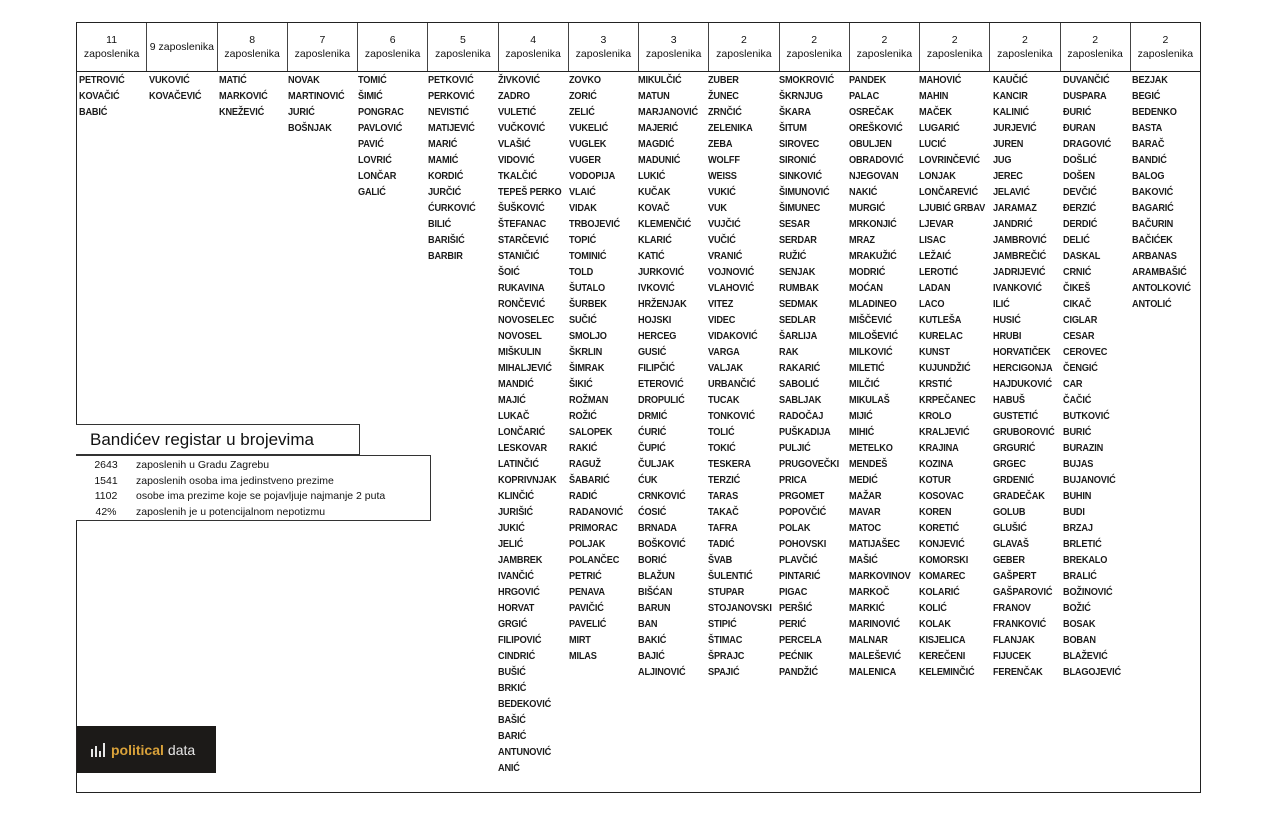  Describe the element at coordinates (584, 160) in the screenshot. I see `surname: VUGER` at that location.